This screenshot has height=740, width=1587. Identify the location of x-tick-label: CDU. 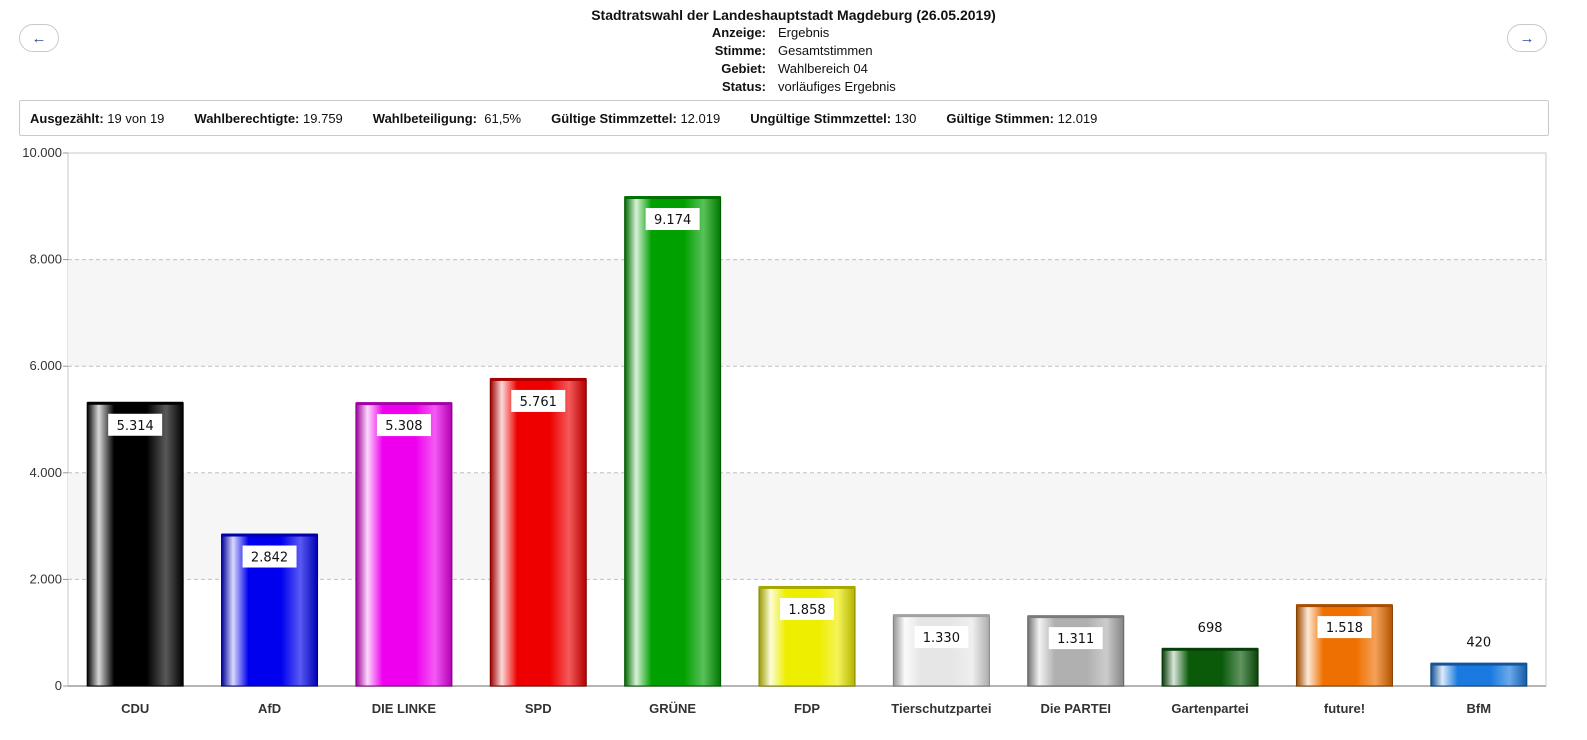
(135, 708).